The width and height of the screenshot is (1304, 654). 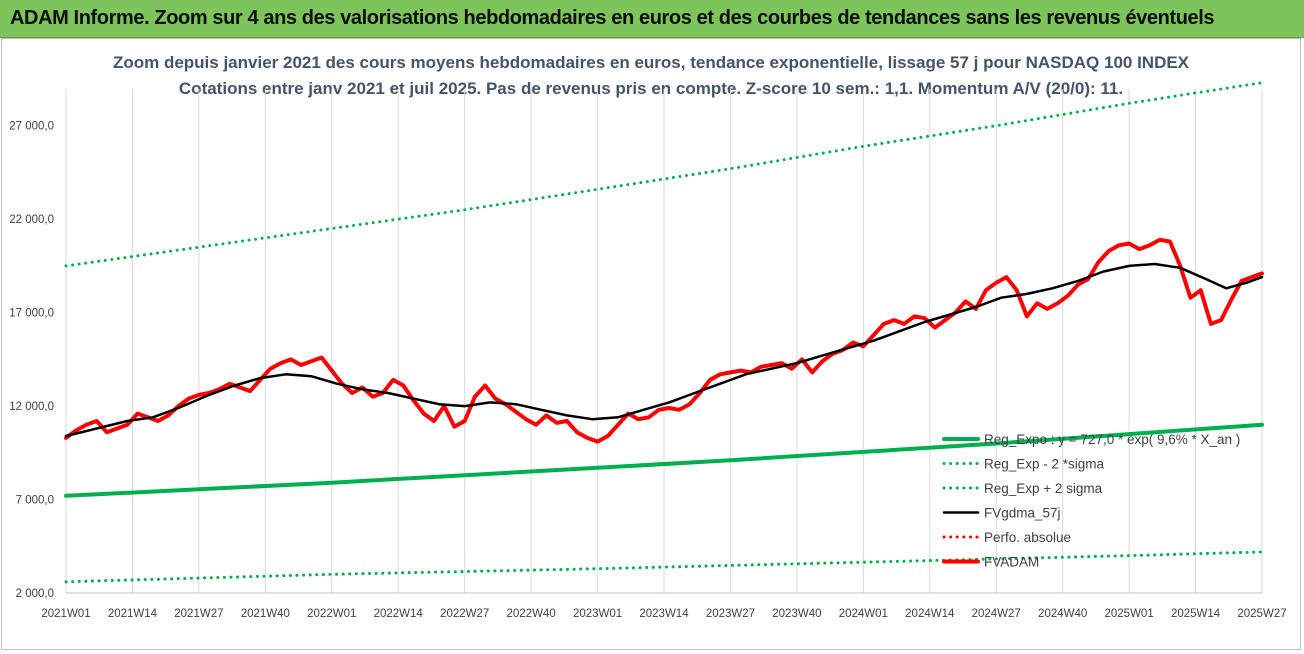 I want to click on x-tick-label: 2022W01, so click(x=331, y=614).